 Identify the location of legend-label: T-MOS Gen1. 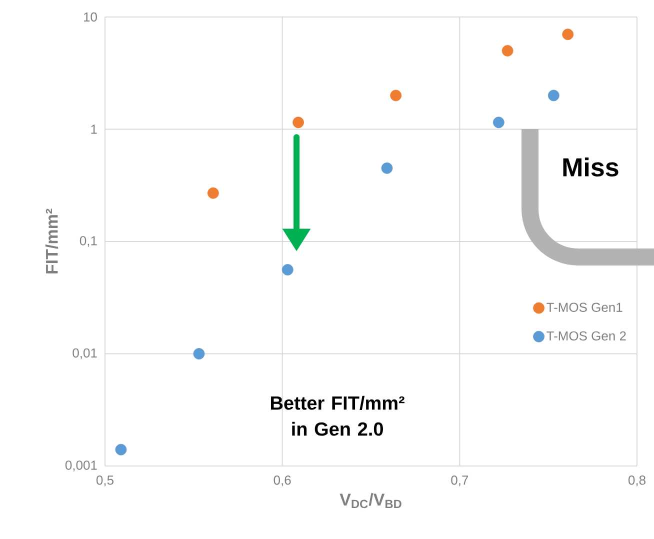
(584, 307).